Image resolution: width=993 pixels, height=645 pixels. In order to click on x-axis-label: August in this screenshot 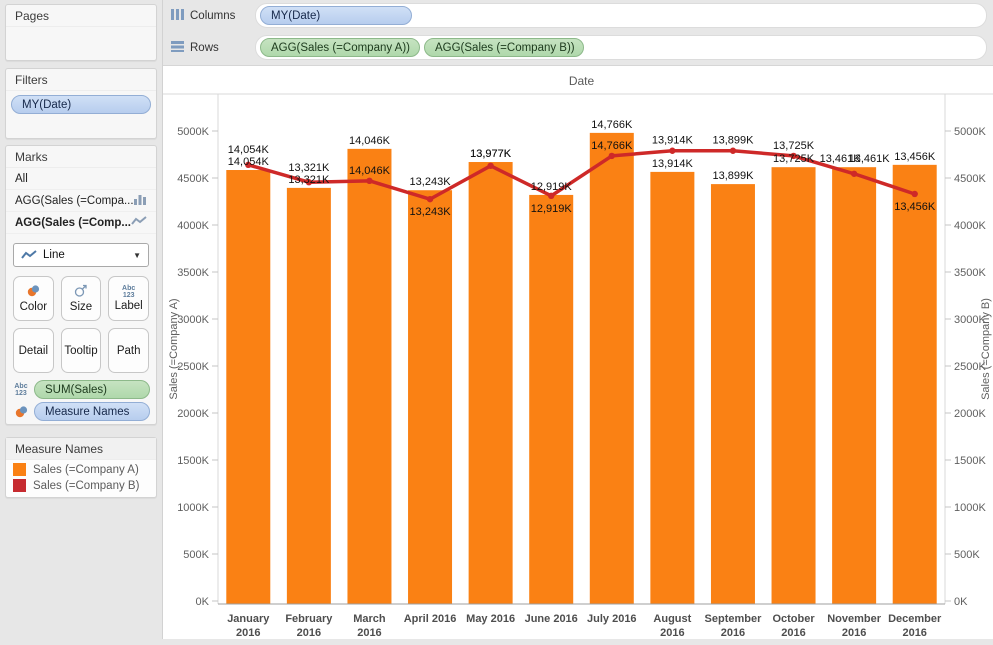, I will do `click(672, 619)`.